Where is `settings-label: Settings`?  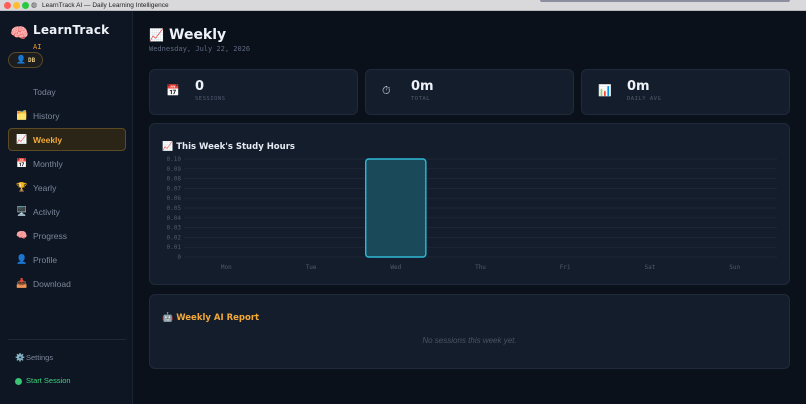
settings-label: Settings is located at coordinates (40, 357).